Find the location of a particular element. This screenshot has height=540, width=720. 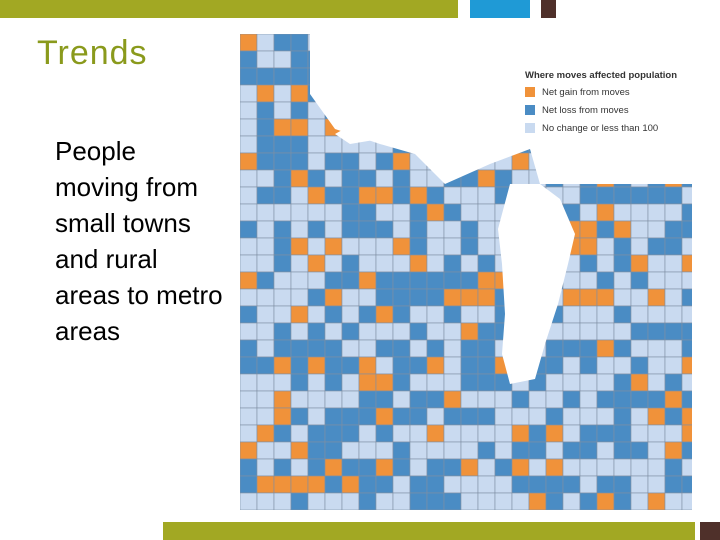

lake-michigan is located at coordinates (536, 284).